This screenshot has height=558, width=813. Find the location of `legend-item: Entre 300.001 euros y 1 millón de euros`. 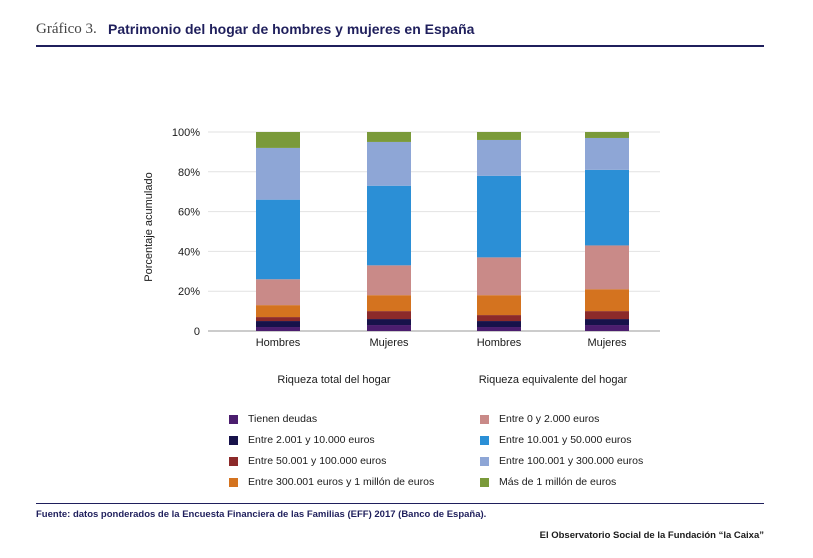

legend-item: Entre 300.001 euros y 1 millón de euros is located at coordinates (331, 482).